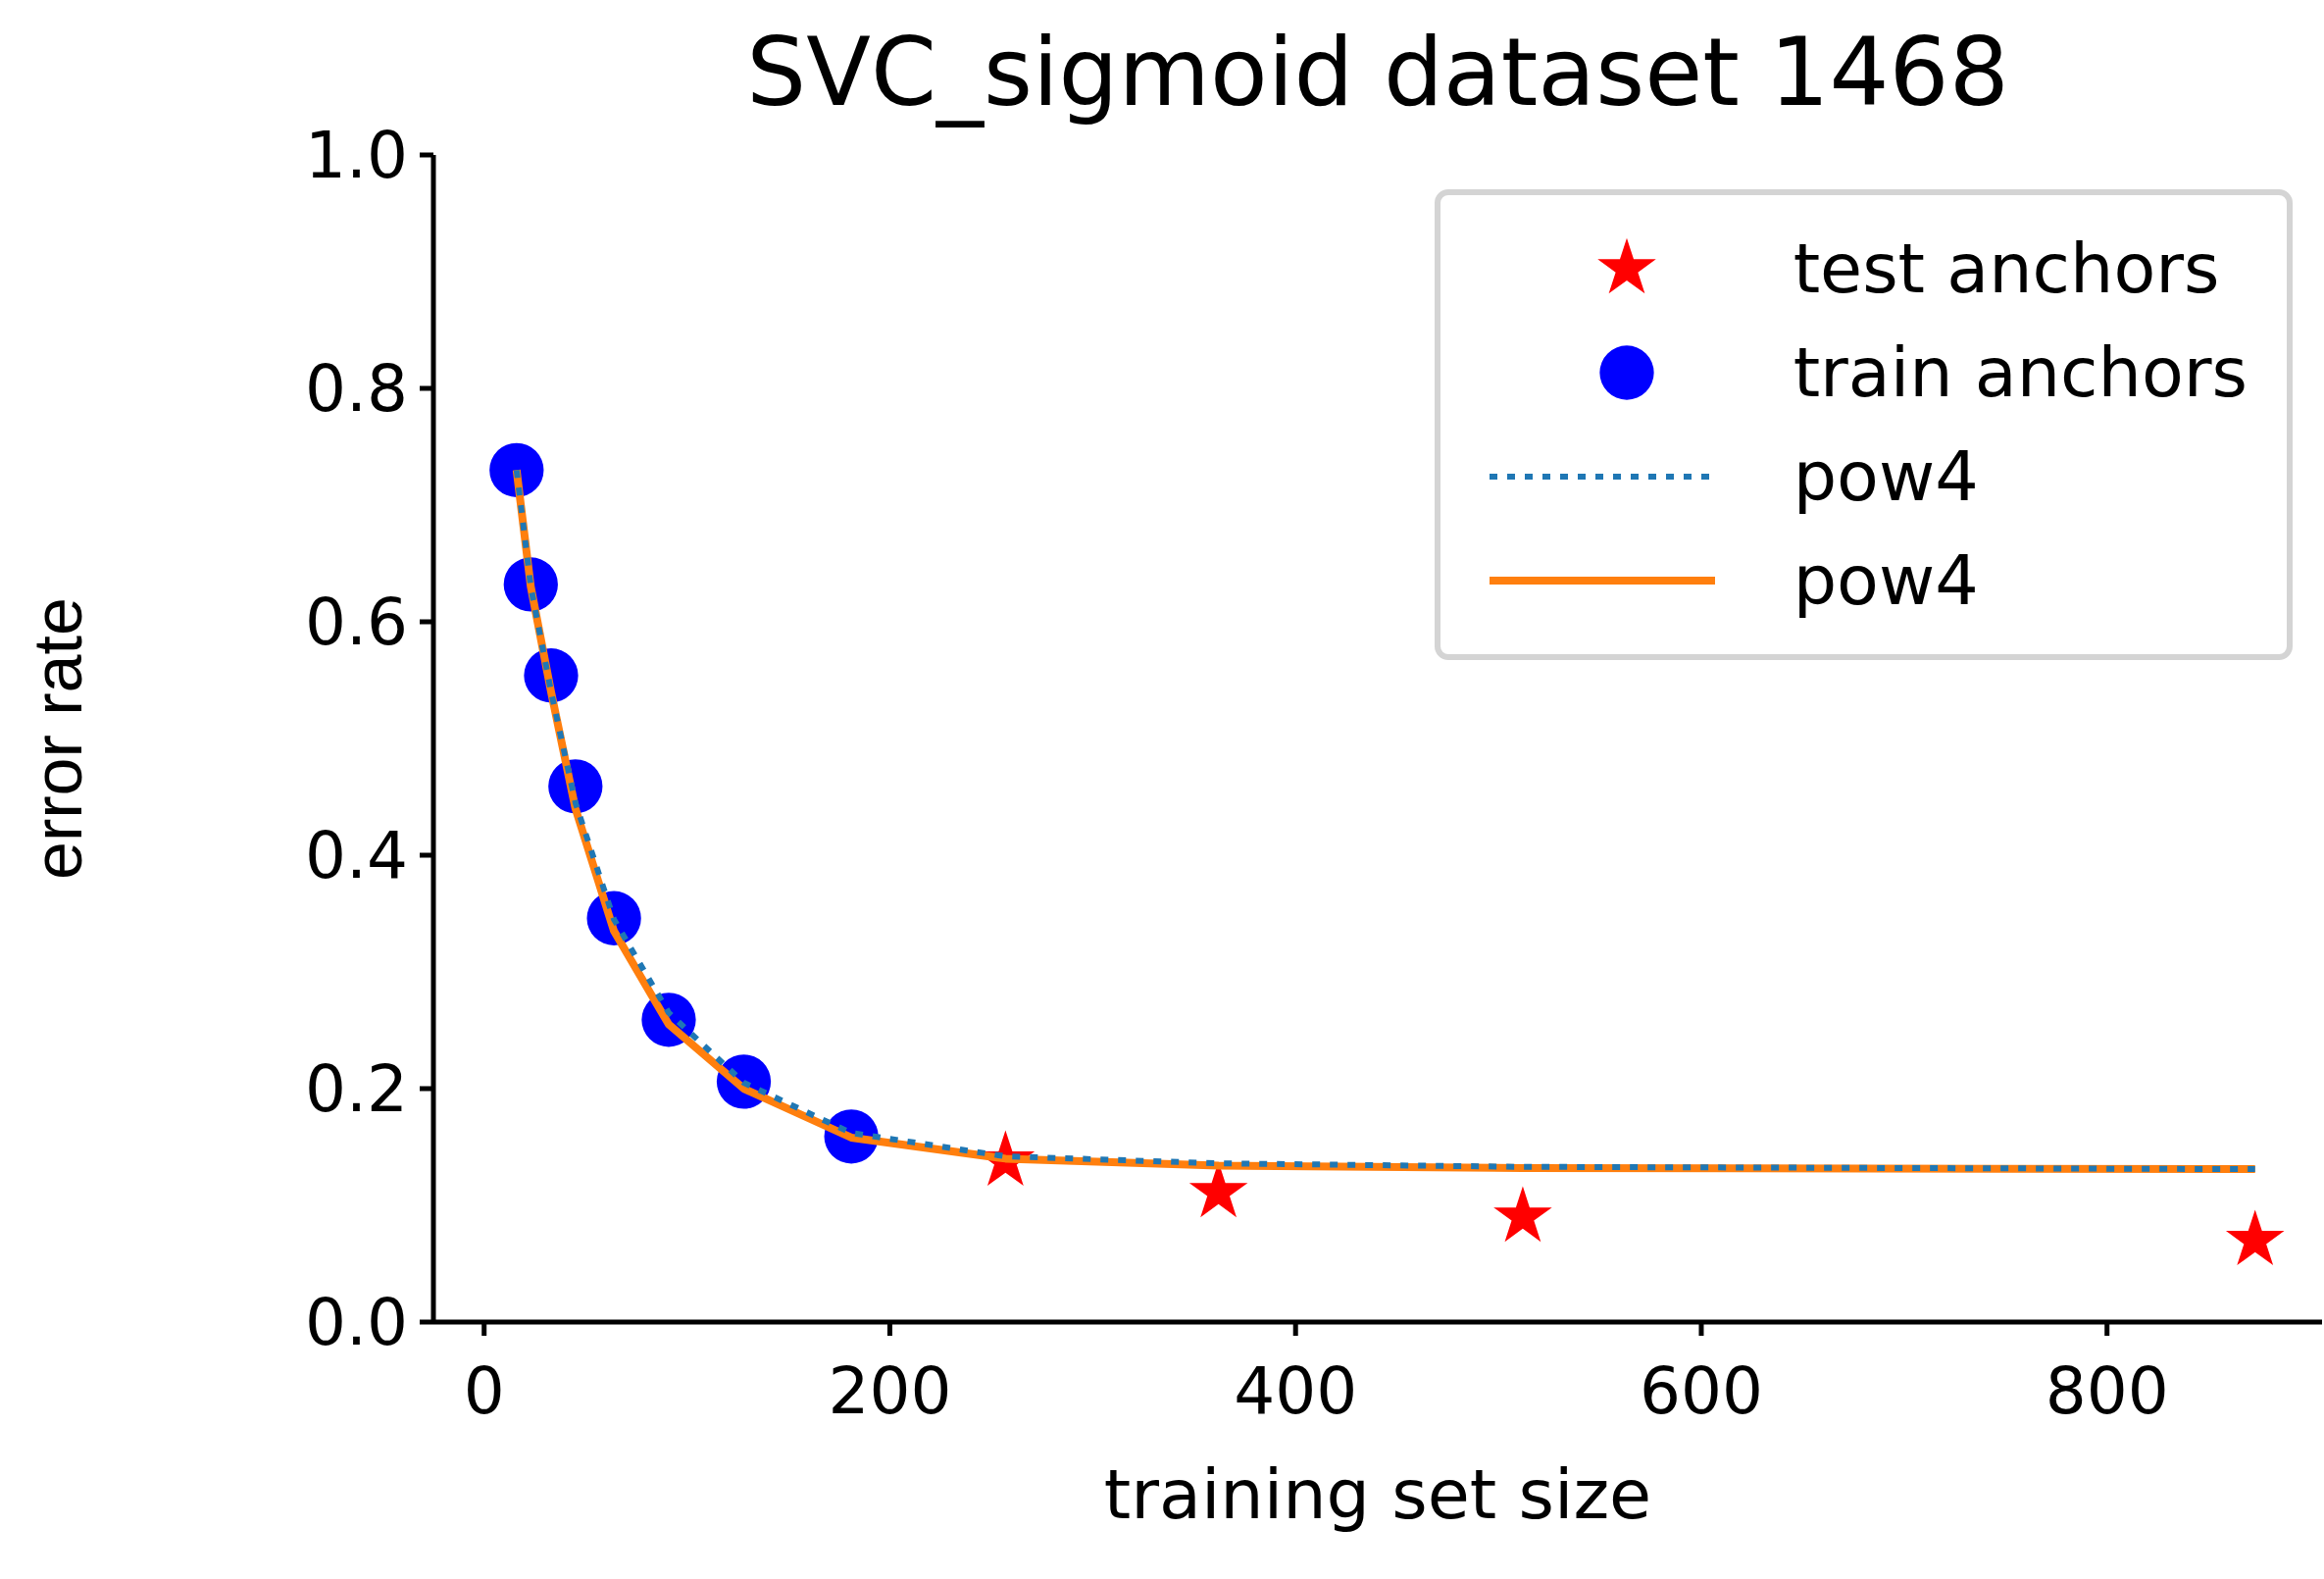  What do you see at coordinates (356, 389) in the screenshot?
I see `y-tick-label: 0.8` at bounding box center [356, 389].